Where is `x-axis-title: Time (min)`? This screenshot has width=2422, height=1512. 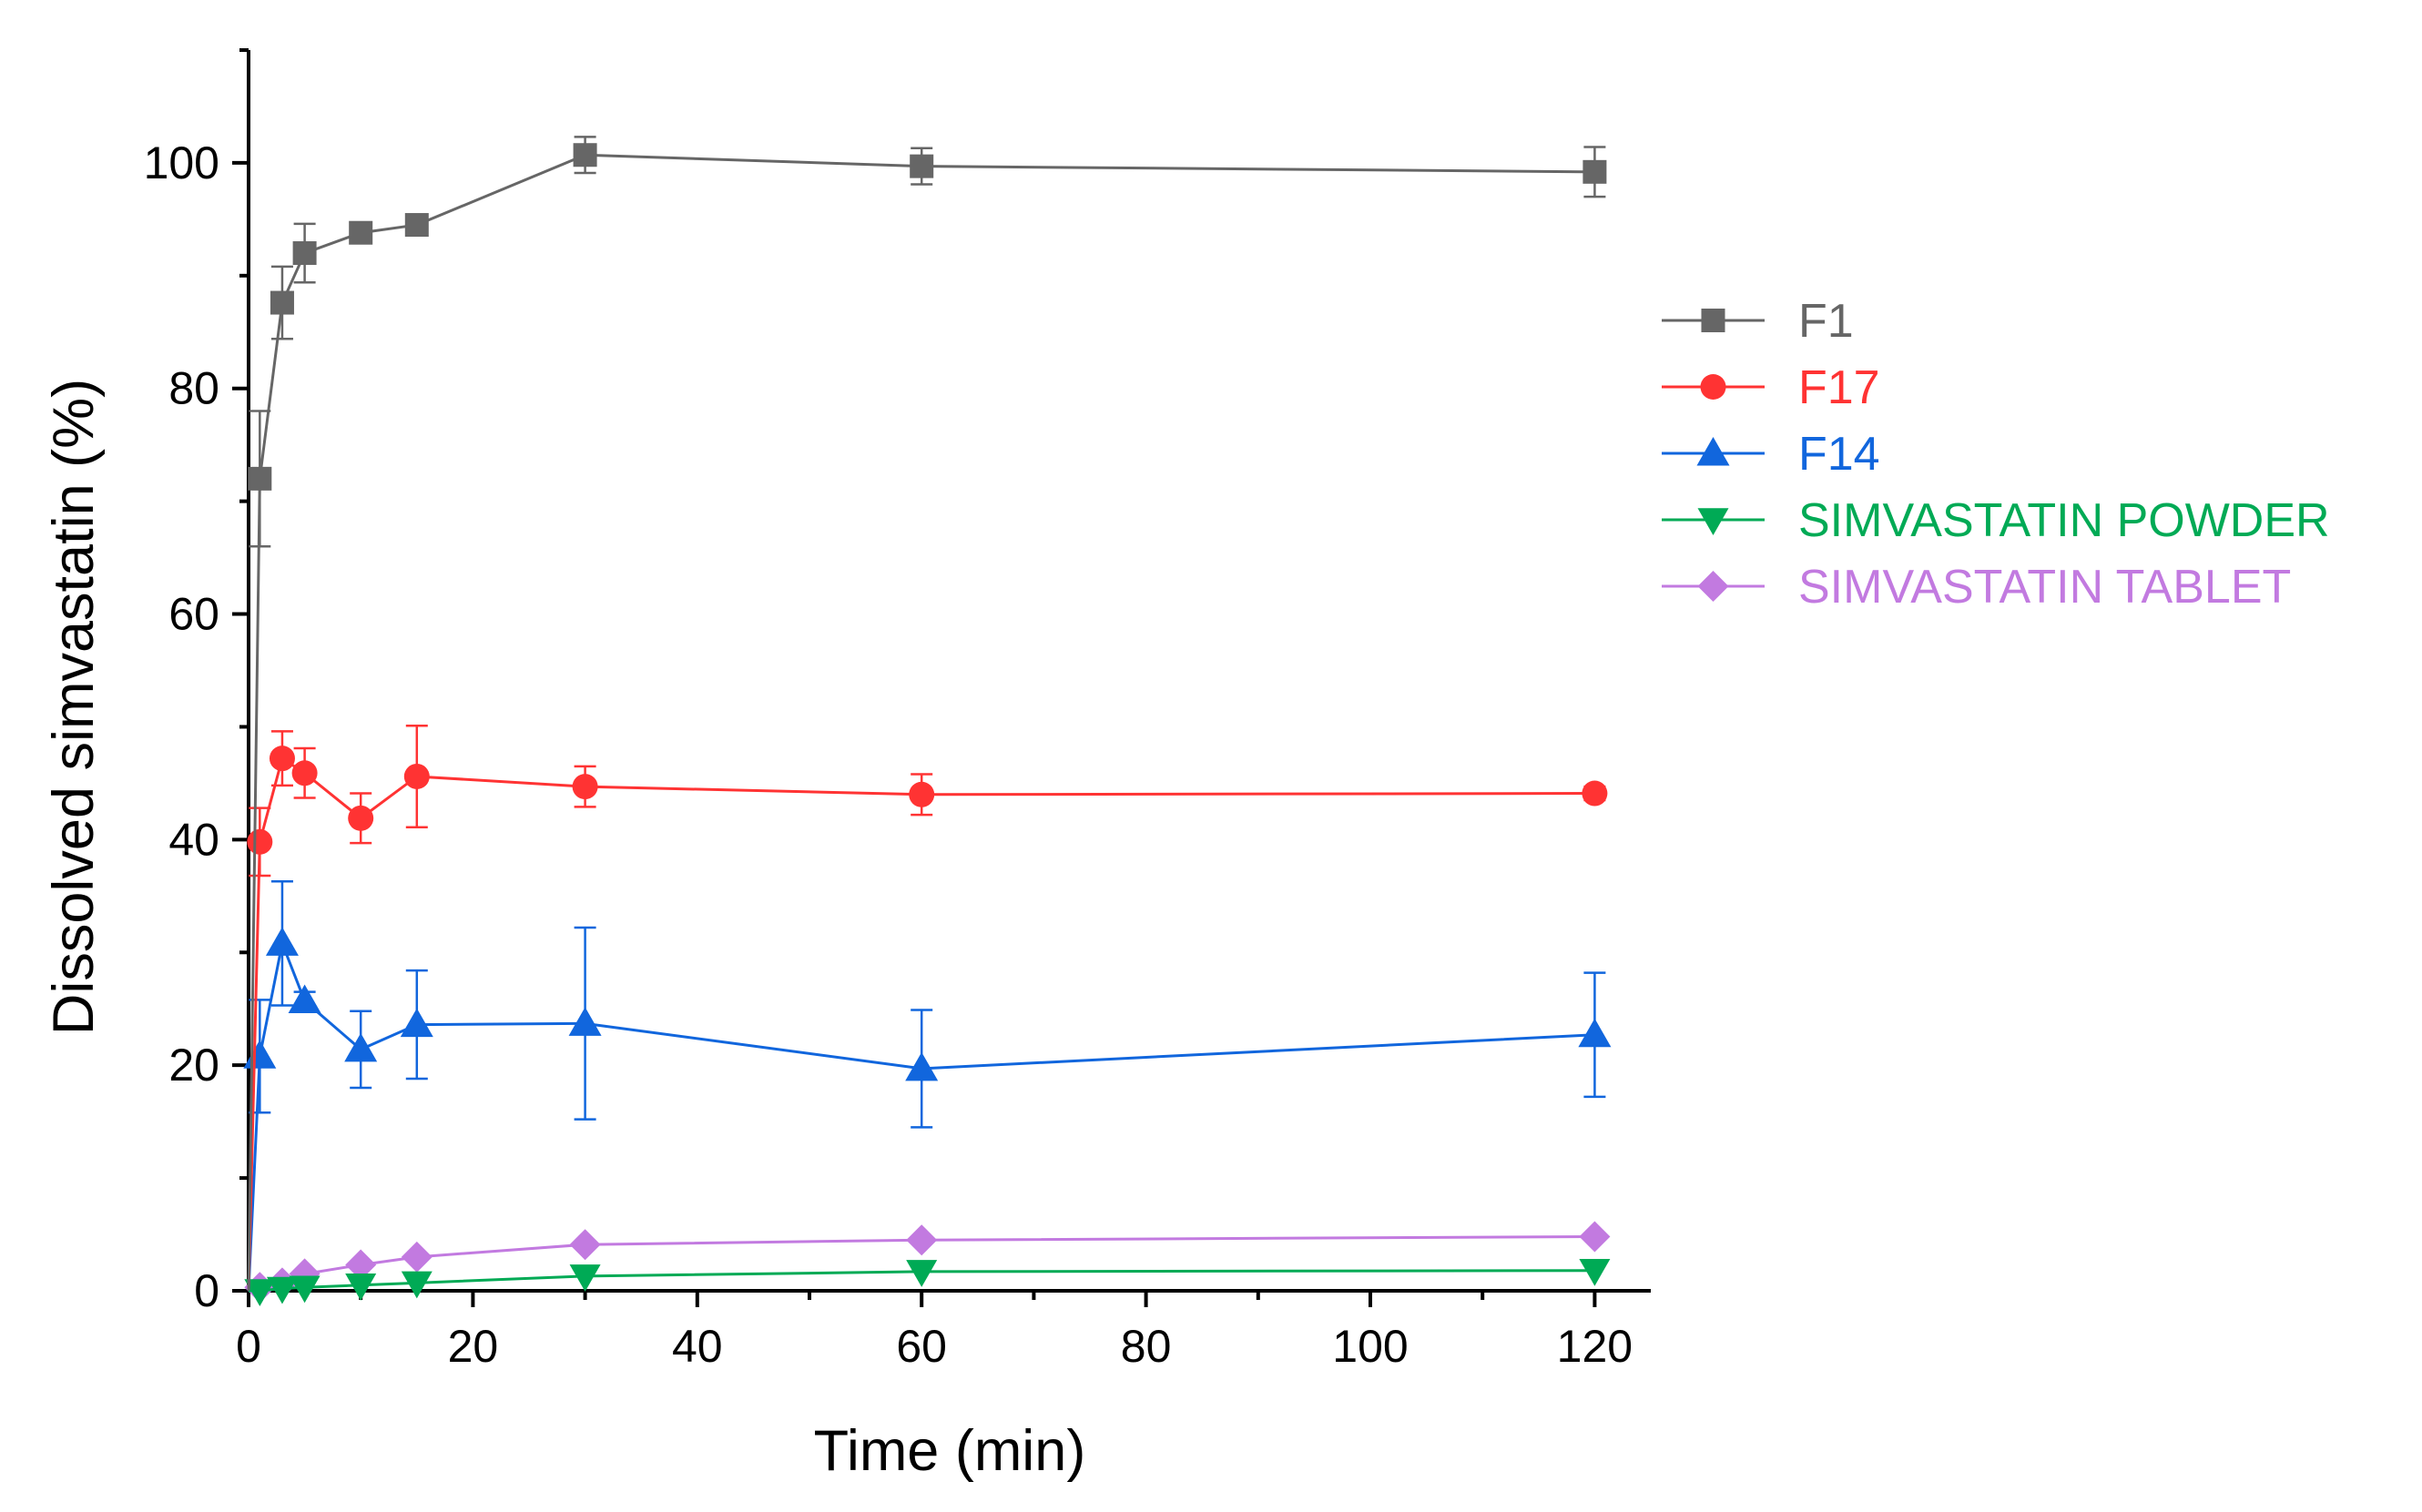
x-axis-title: Time (min) is located at coordinates (950, 1451).